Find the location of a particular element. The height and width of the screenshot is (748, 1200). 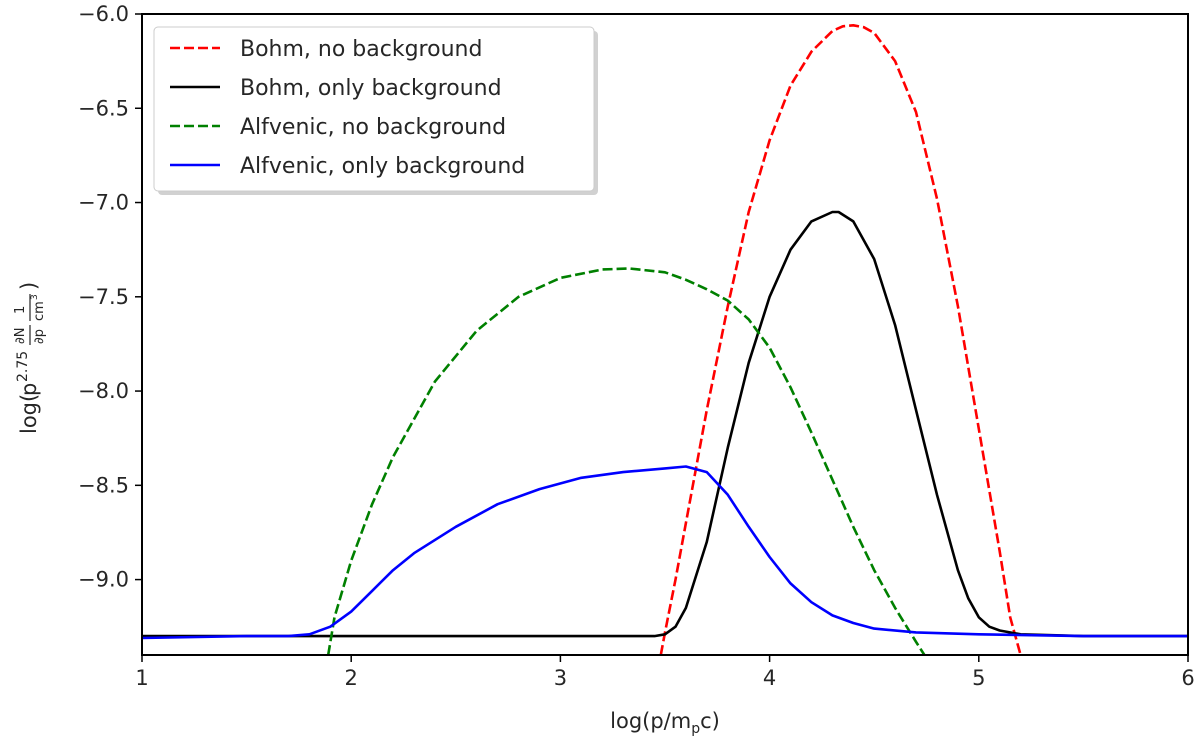

x-axis-label: log(p/mpc) is located at coordinates (665, 723).